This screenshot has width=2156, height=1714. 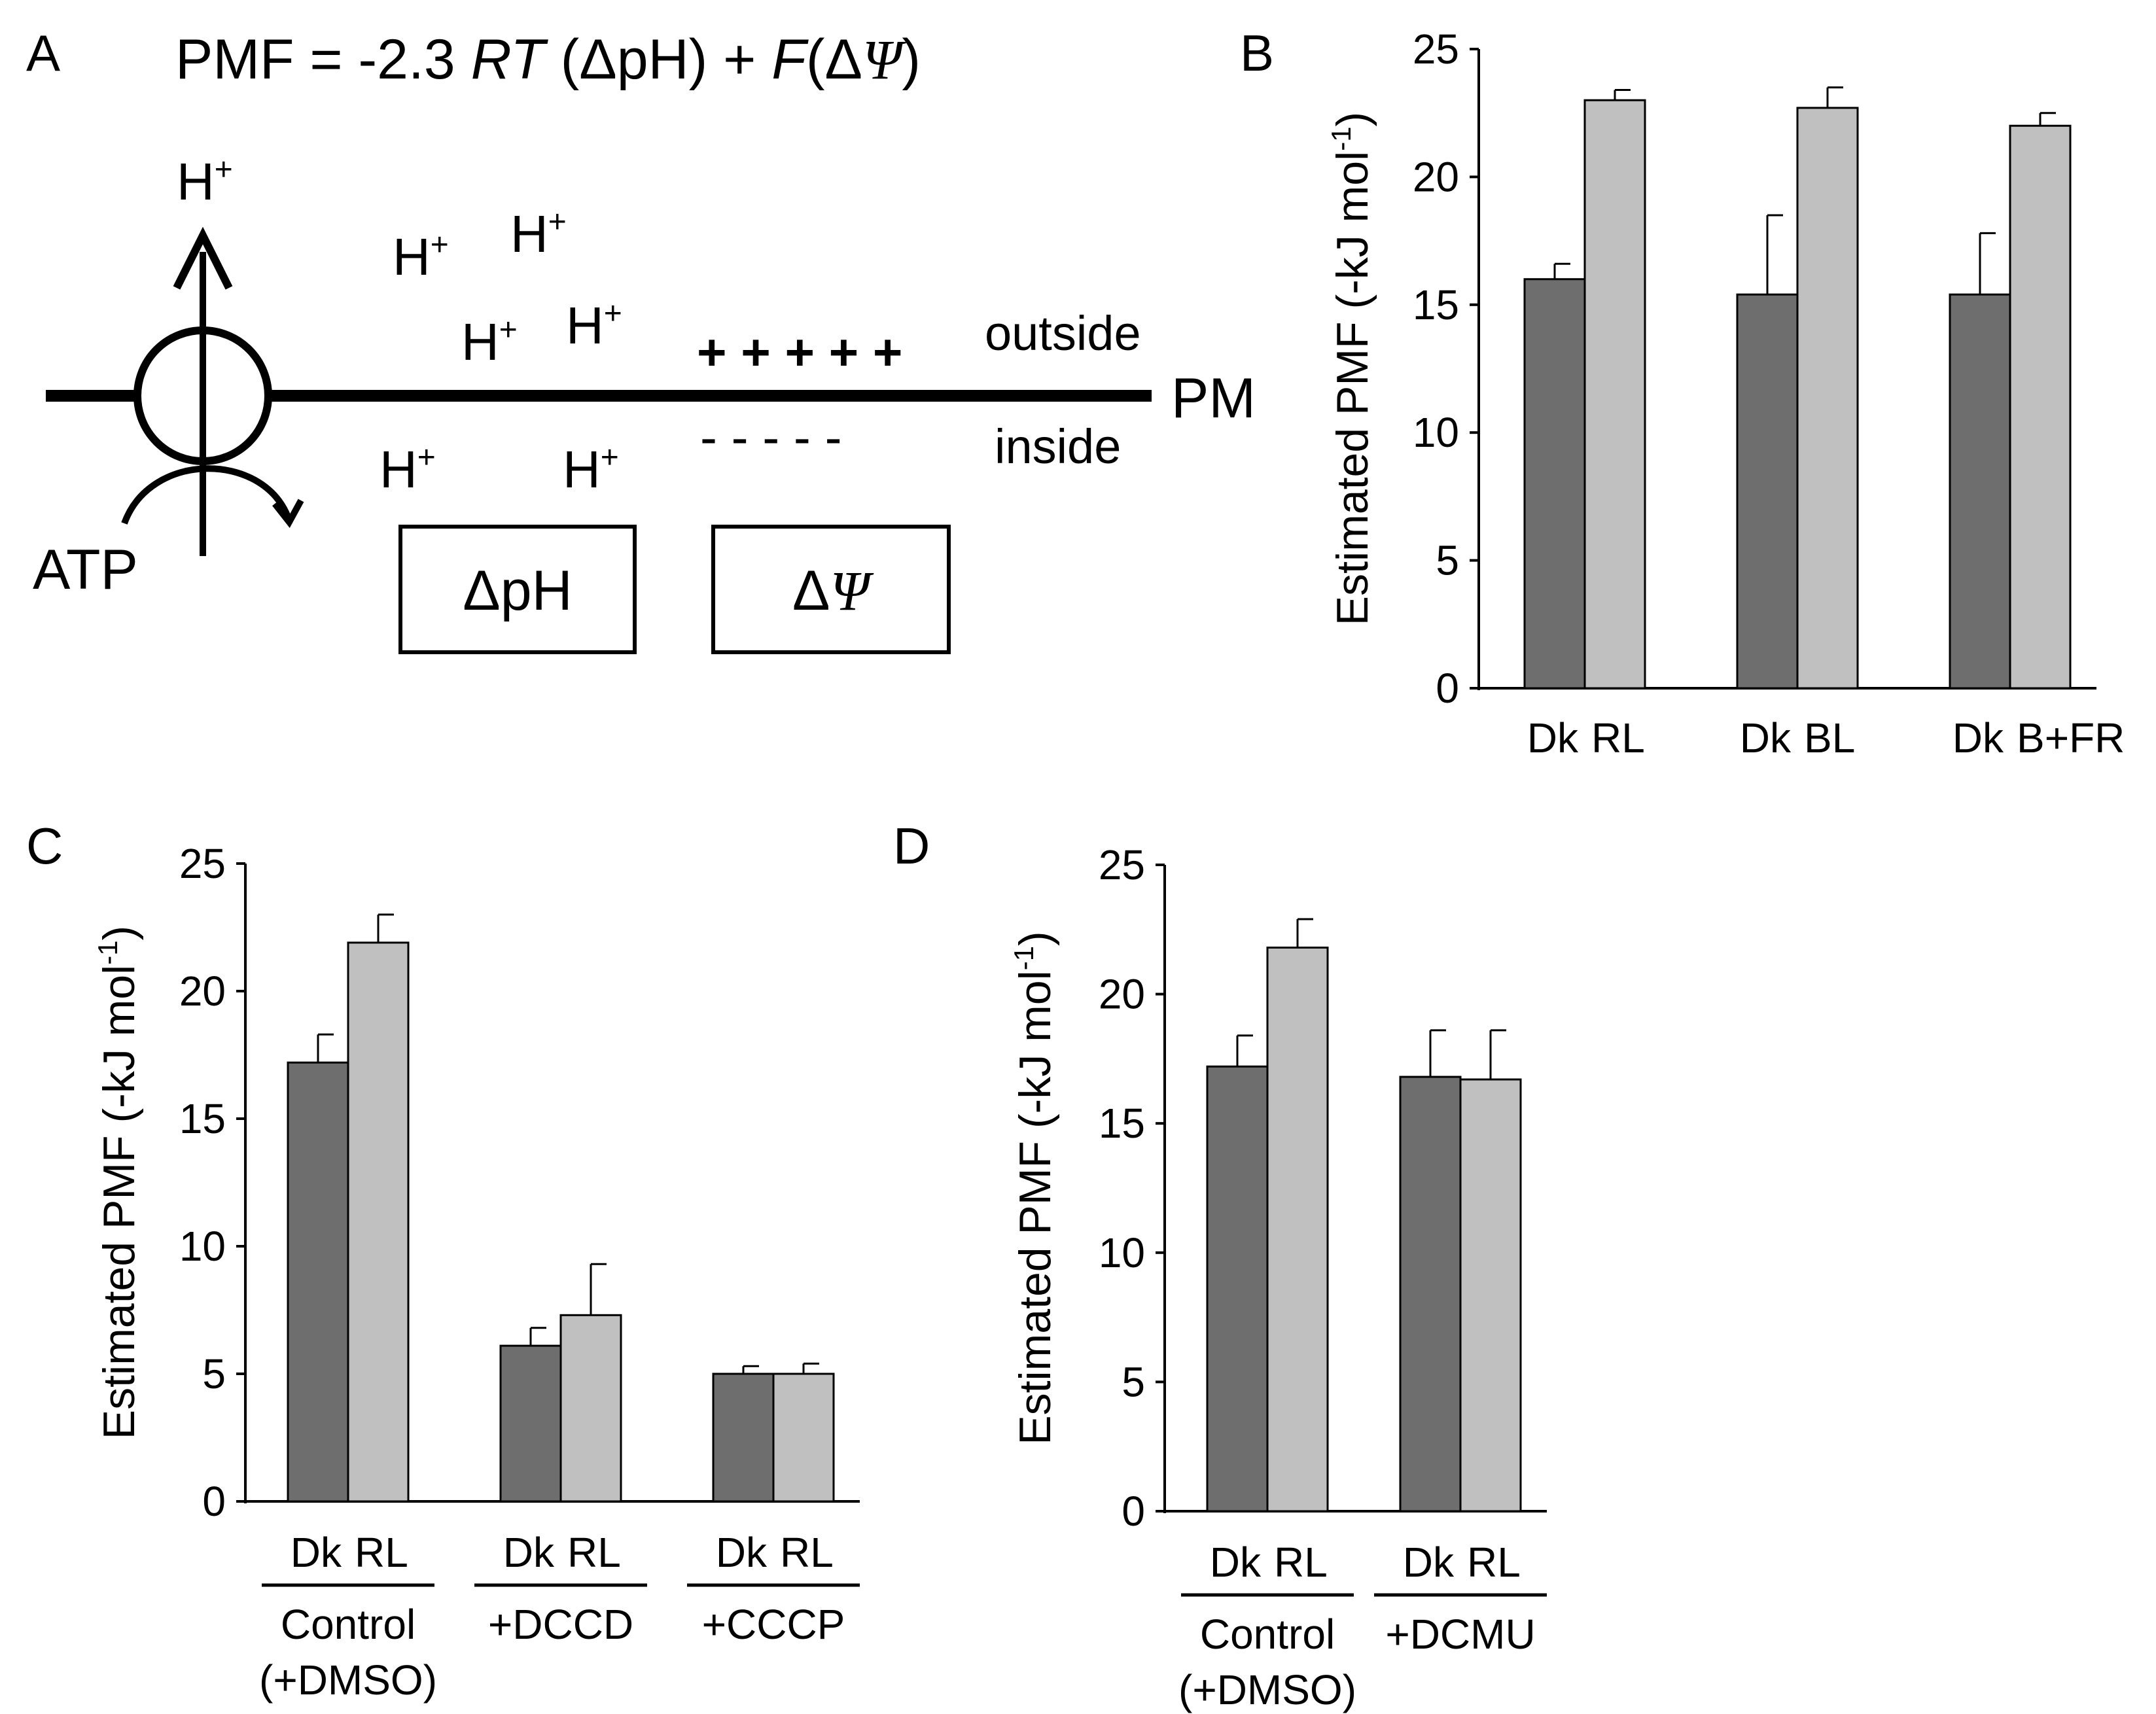 What do you see at coordinates (43, 53) in the screenshot?
I see `panel-letter-a: A` at bounding box center [43, 53].